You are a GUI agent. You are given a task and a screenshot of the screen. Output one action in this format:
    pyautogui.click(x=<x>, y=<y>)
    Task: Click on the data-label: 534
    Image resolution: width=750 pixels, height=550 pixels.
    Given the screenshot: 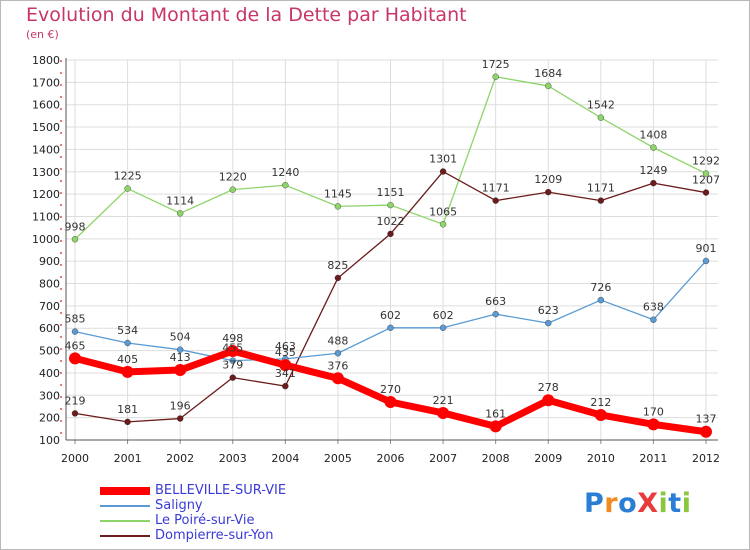 What is the action you would take?
    pyautogui.click(x=127, y=330)
    